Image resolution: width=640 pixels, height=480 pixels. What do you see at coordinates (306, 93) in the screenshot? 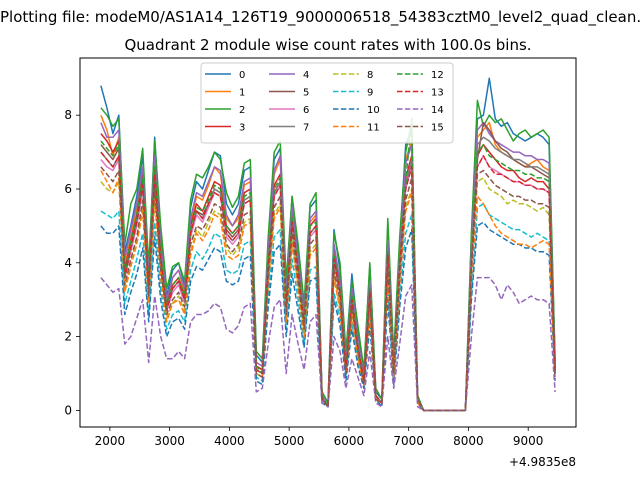
I see `legend-label-5: 5` at bounding box center [306, 93].